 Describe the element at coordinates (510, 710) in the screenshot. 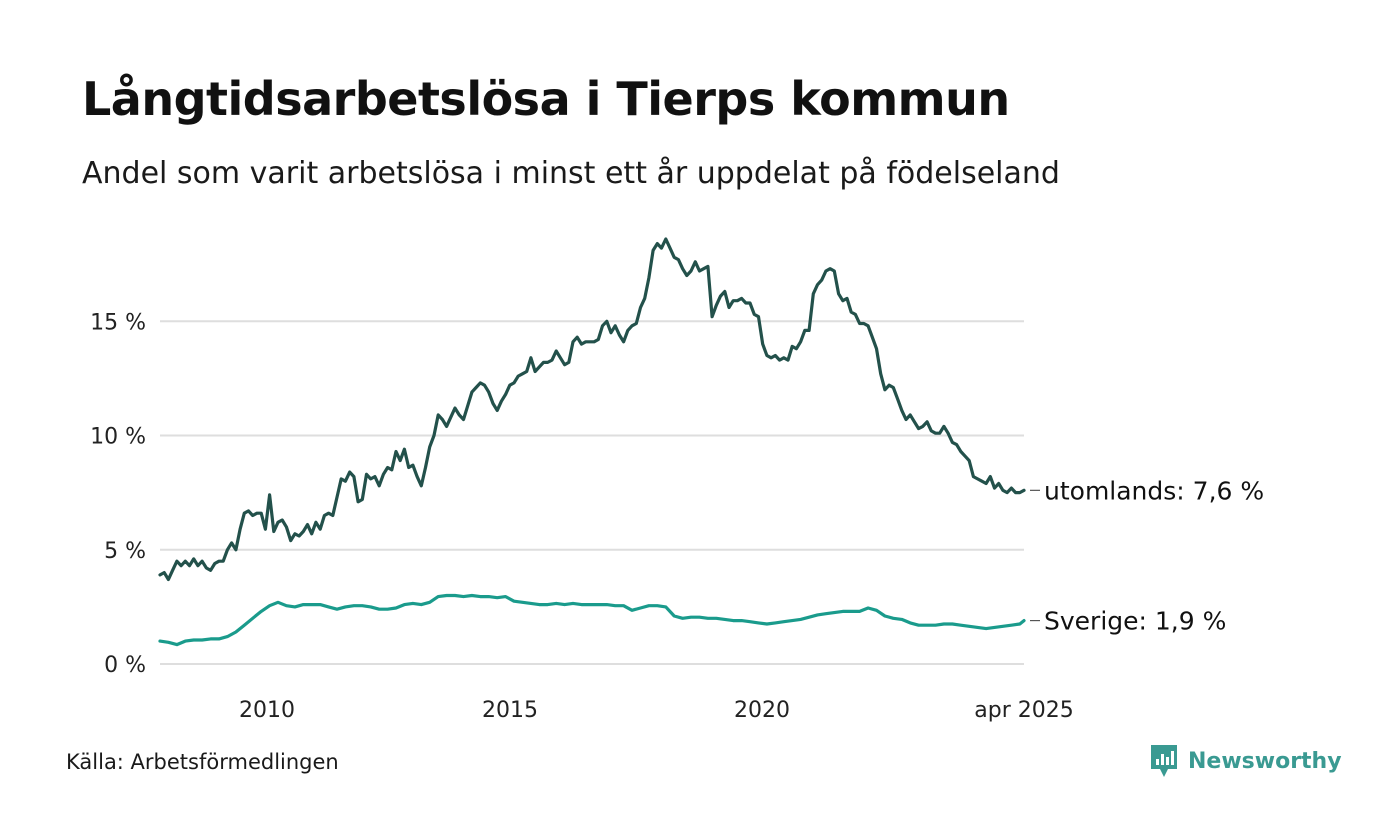

I see `x-tick-label: 2015` at that location.